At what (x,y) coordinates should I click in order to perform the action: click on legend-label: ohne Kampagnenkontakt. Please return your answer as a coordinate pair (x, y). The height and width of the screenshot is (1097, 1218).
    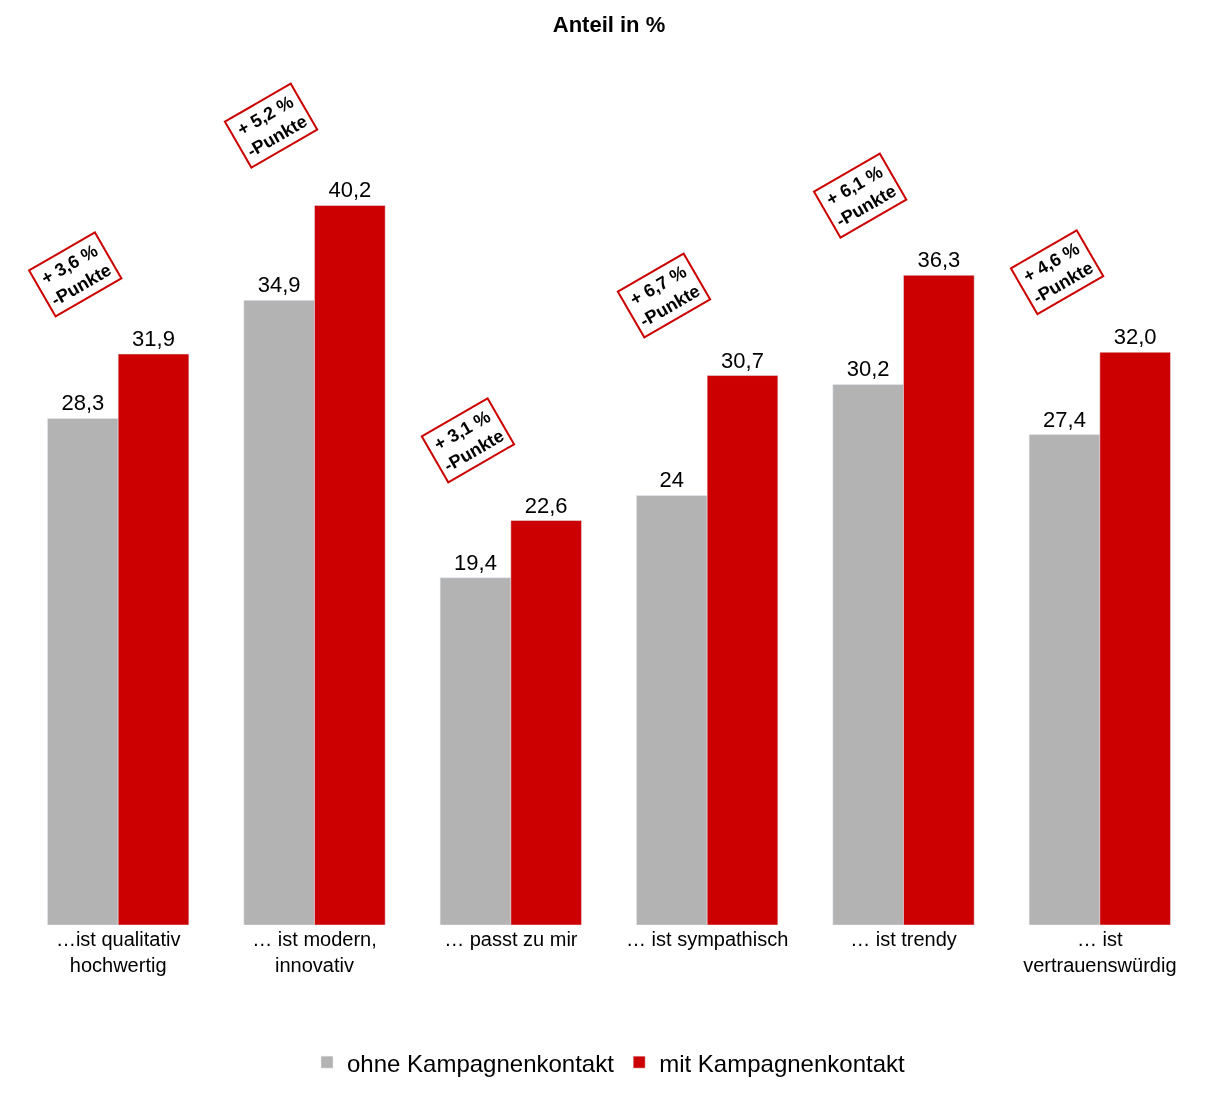
    Looking at the image, I should click on (481, 1063).